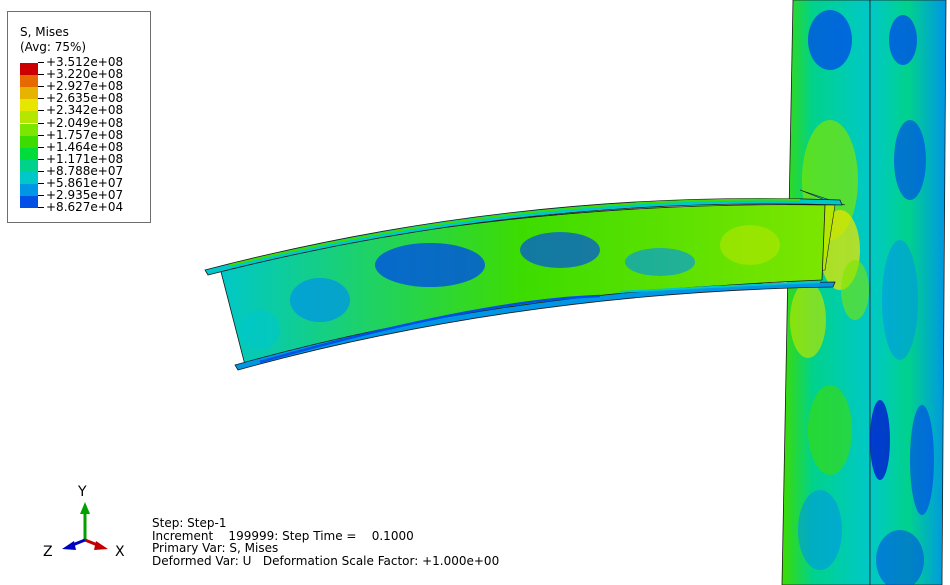  Describe the element at coordinates (85, 134) in the screenshot. I see `legend-value: +1.757e+08` at that location.